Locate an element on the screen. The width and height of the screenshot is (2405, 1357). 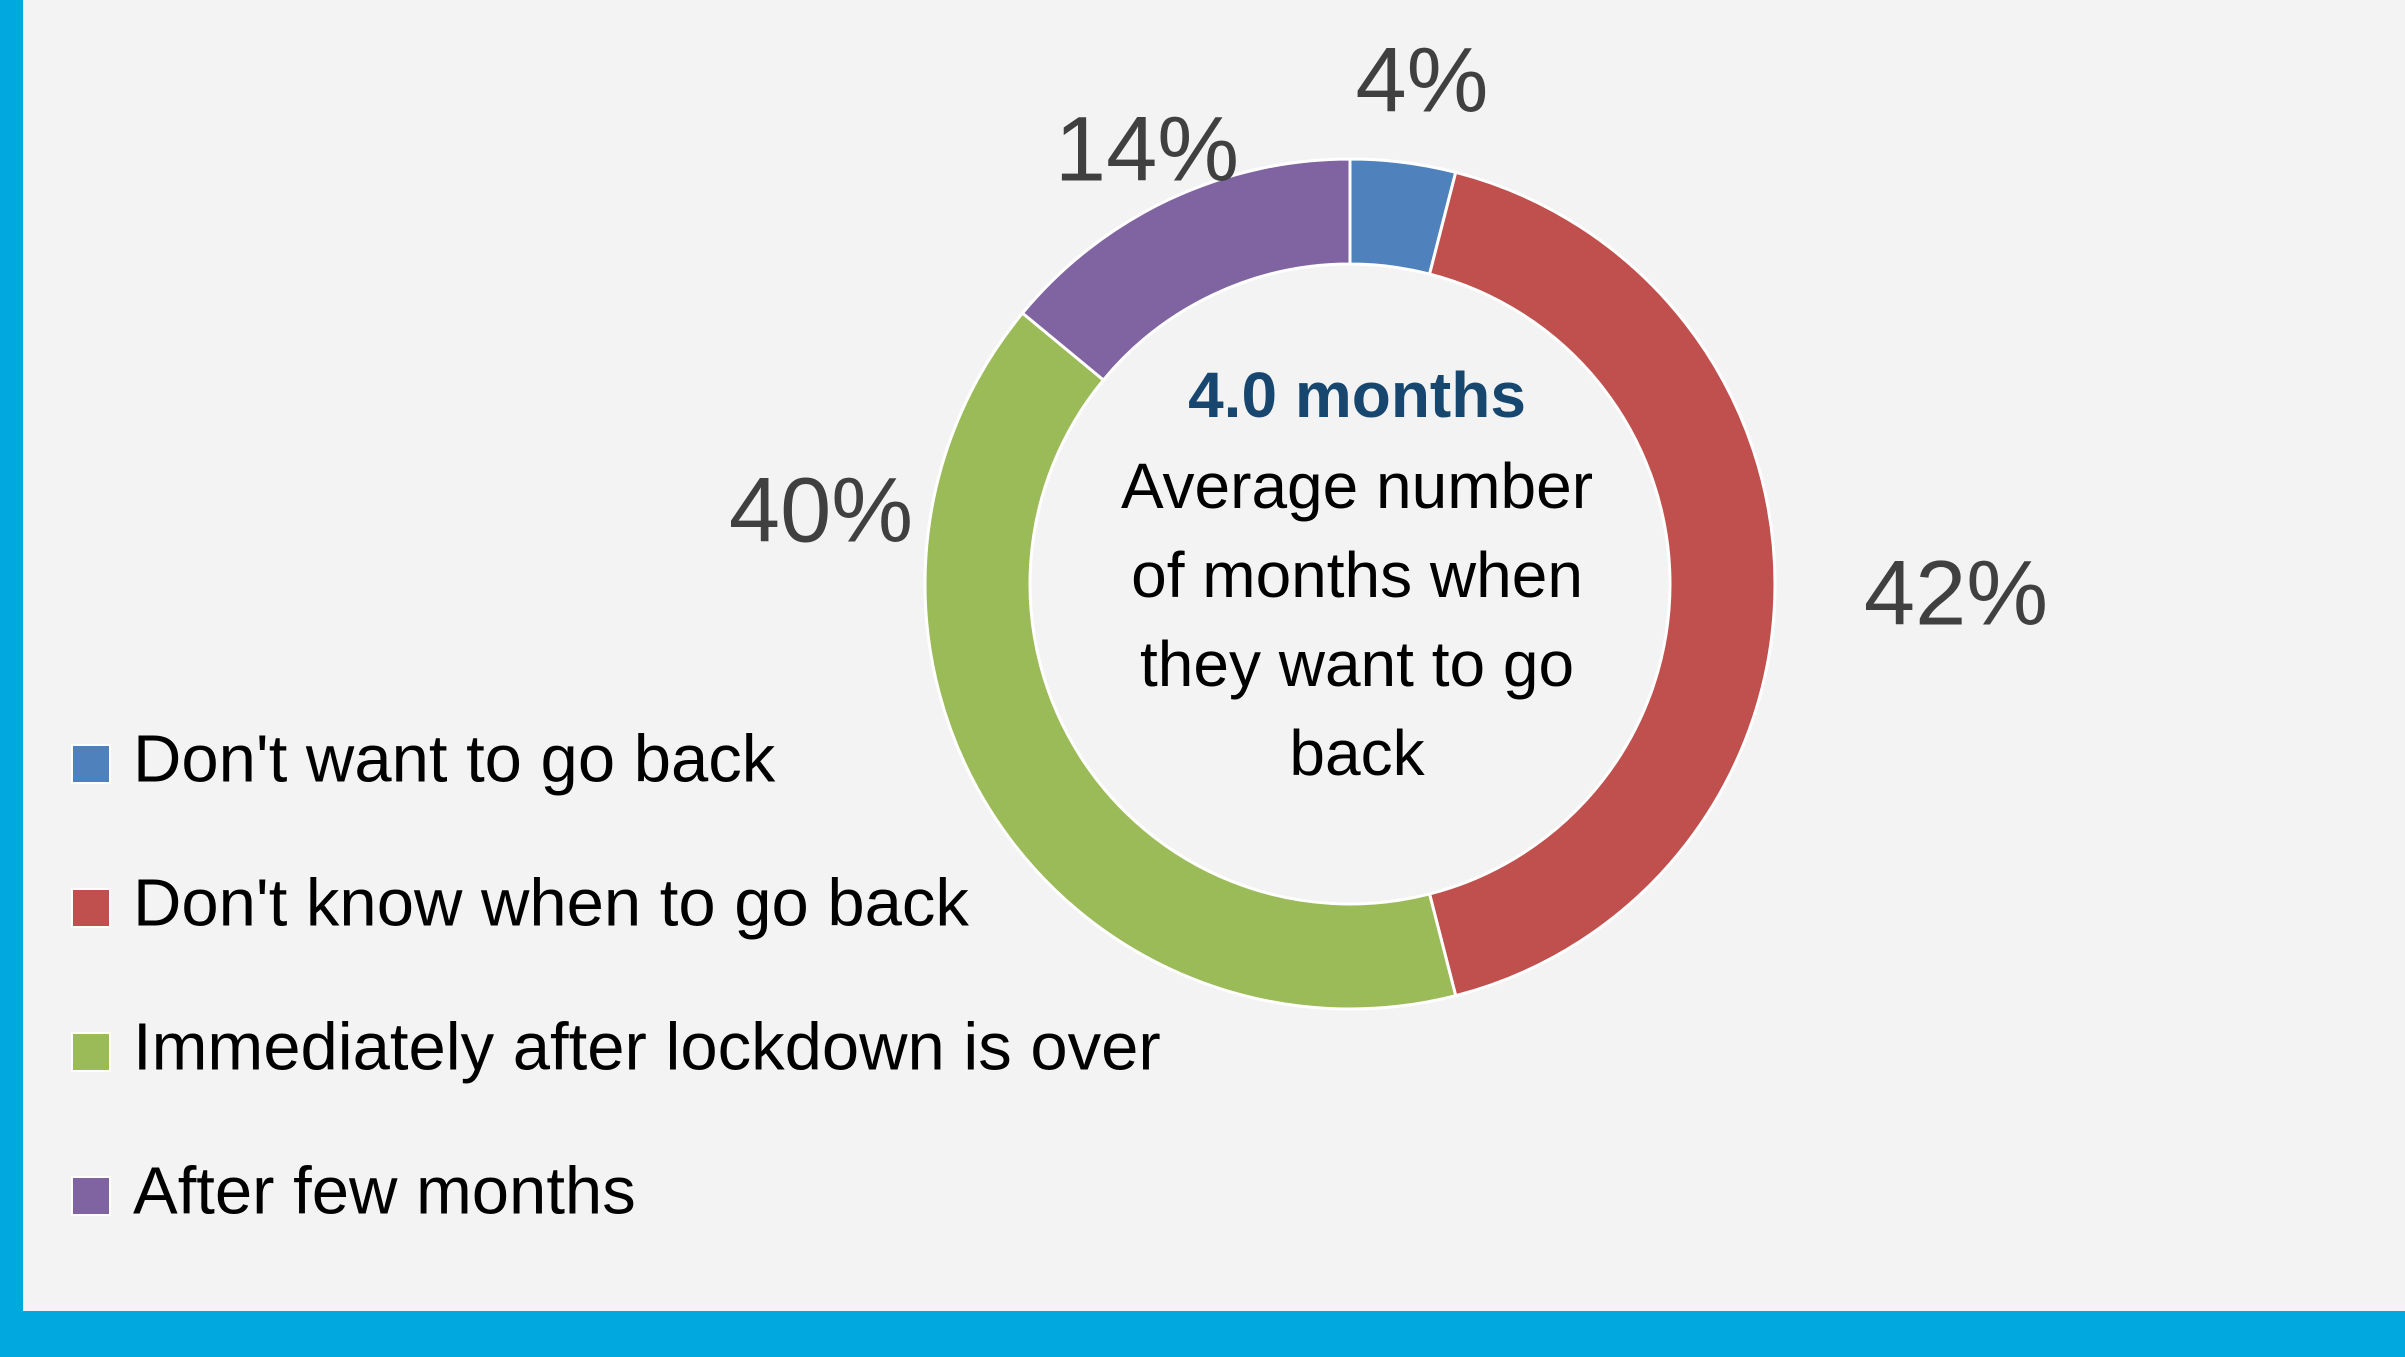
legend-label: Immediately after lockdown is over is located at coordinates (647, 1047).